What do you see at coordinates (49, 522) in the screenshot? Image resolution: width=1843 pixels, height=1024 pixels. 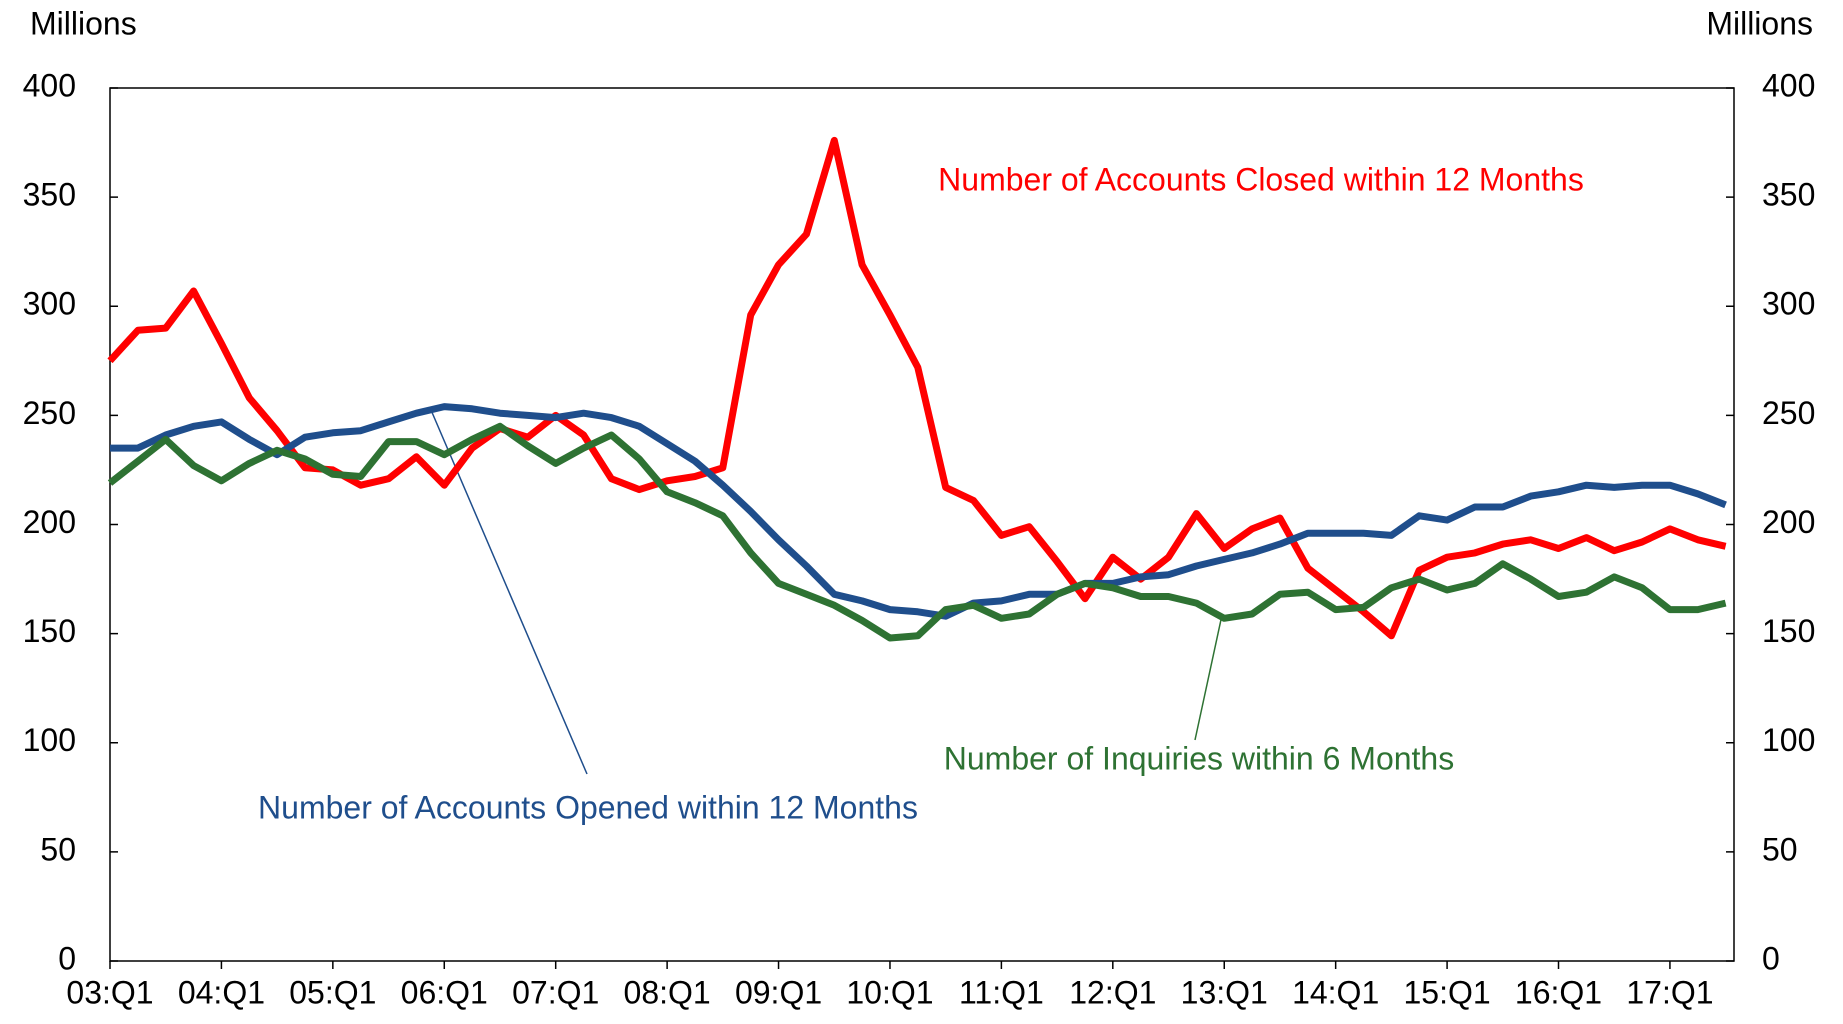 I see `y-tick-label: 200` at bounding box center [49, 522].